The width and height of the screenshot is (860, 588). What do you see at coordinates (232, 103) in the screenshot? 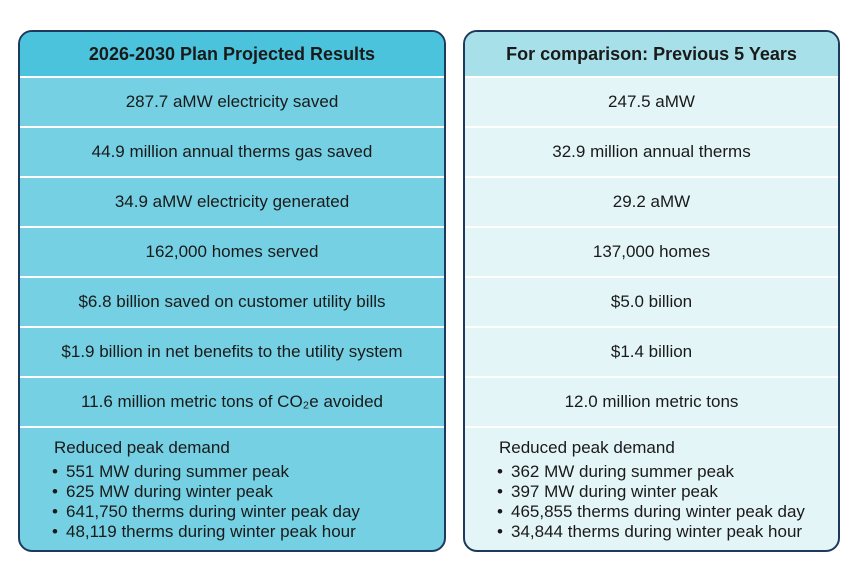
I see `result-row: 287.7 aMW electricity saved` at bounding box center [232, 103].